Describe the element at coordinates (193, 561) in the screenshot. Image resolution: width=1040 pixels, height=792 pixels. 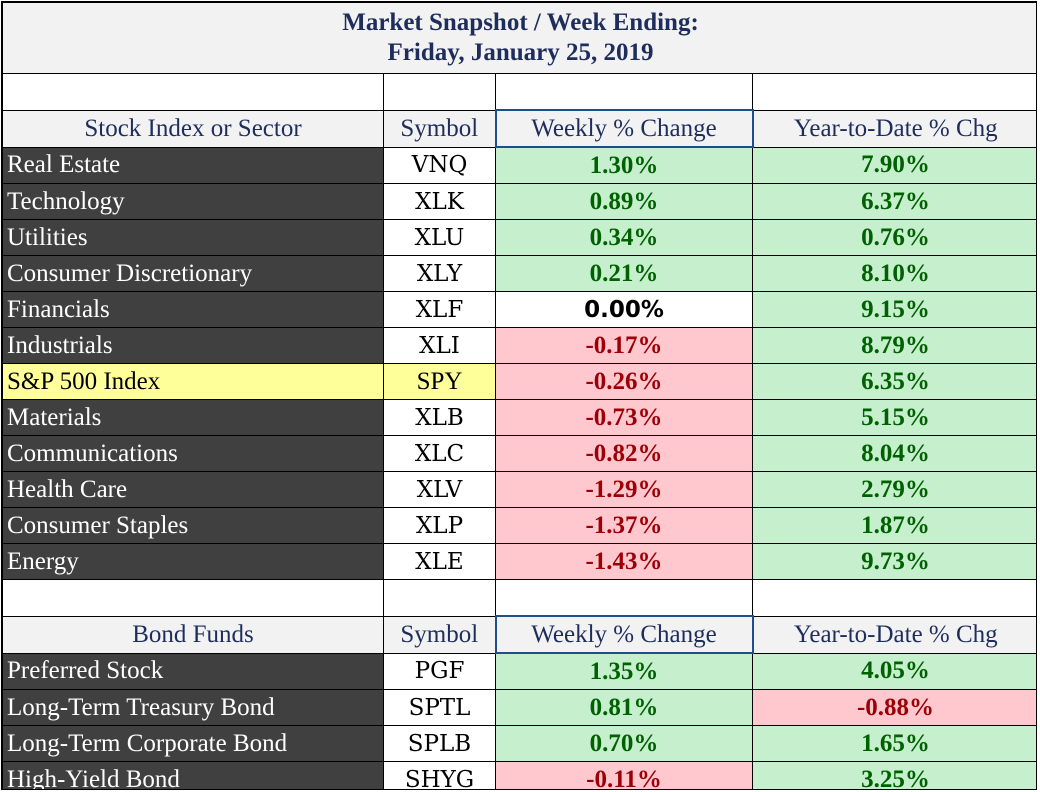
I see `row-name: Energy` at that location.